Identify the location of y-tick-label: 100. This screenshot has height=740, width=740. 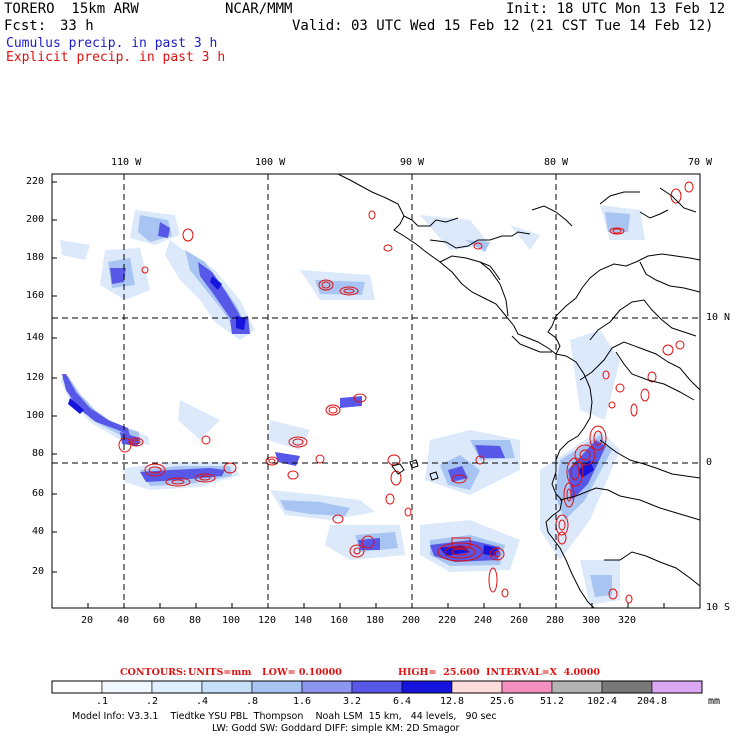
(35, 415).